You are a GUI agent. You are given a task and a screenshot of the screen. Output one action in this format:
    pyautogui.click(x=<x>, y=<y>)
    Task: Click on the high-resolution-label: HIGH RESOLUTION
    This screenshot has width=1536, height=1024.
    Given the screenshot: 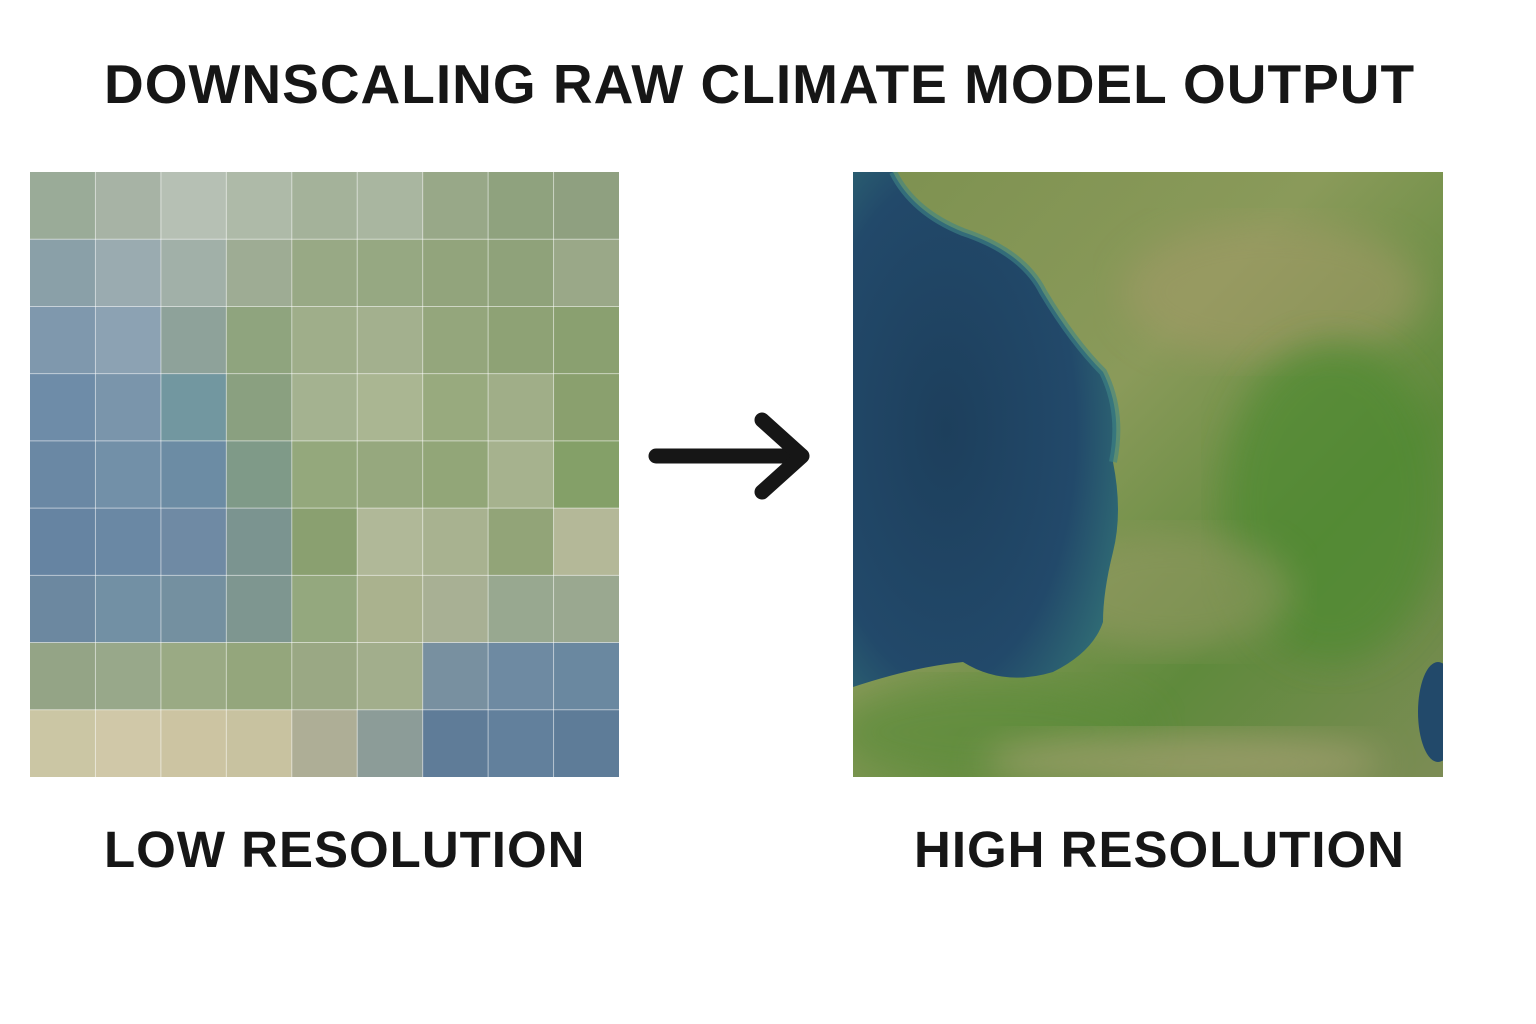 What is the action you would take?
    pyautogui.click(x=1160, y=849)
    